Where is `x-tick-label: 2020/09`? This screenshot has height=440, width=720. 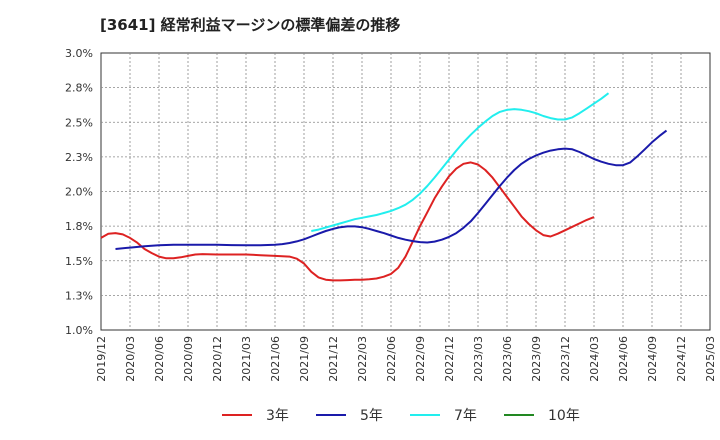 x-tick-label: 2020/09 is located at coordinates (188, 359).